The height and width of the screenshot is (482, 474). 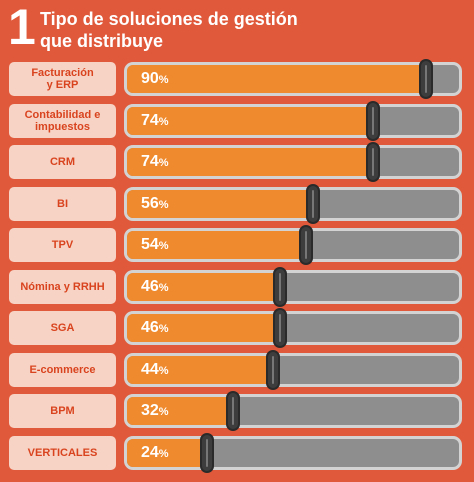 I want to click on bar-value-label: 56%, so click(x=155, y=204).